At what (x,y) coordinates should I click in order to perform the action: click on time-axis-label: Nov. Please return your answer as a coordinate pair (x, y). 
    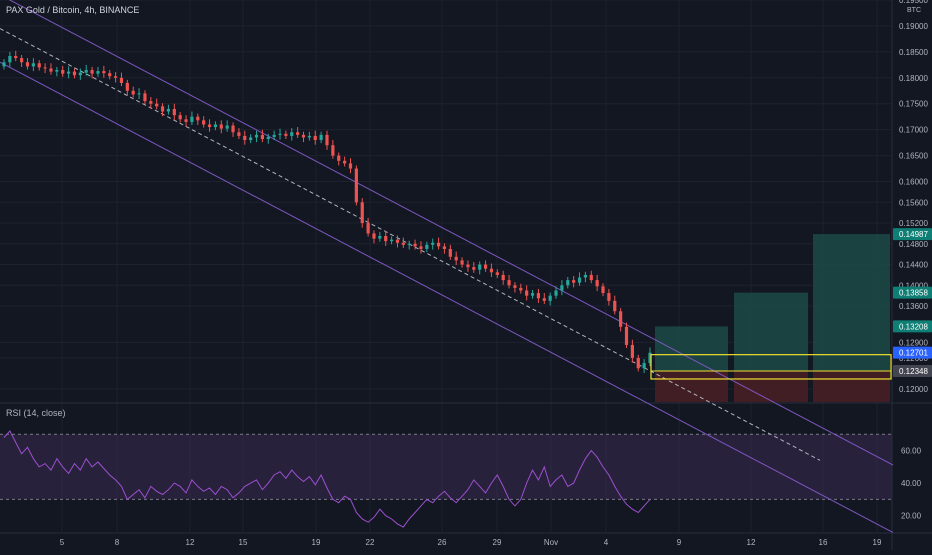
    Looking at the image, I should click on (551, 542).